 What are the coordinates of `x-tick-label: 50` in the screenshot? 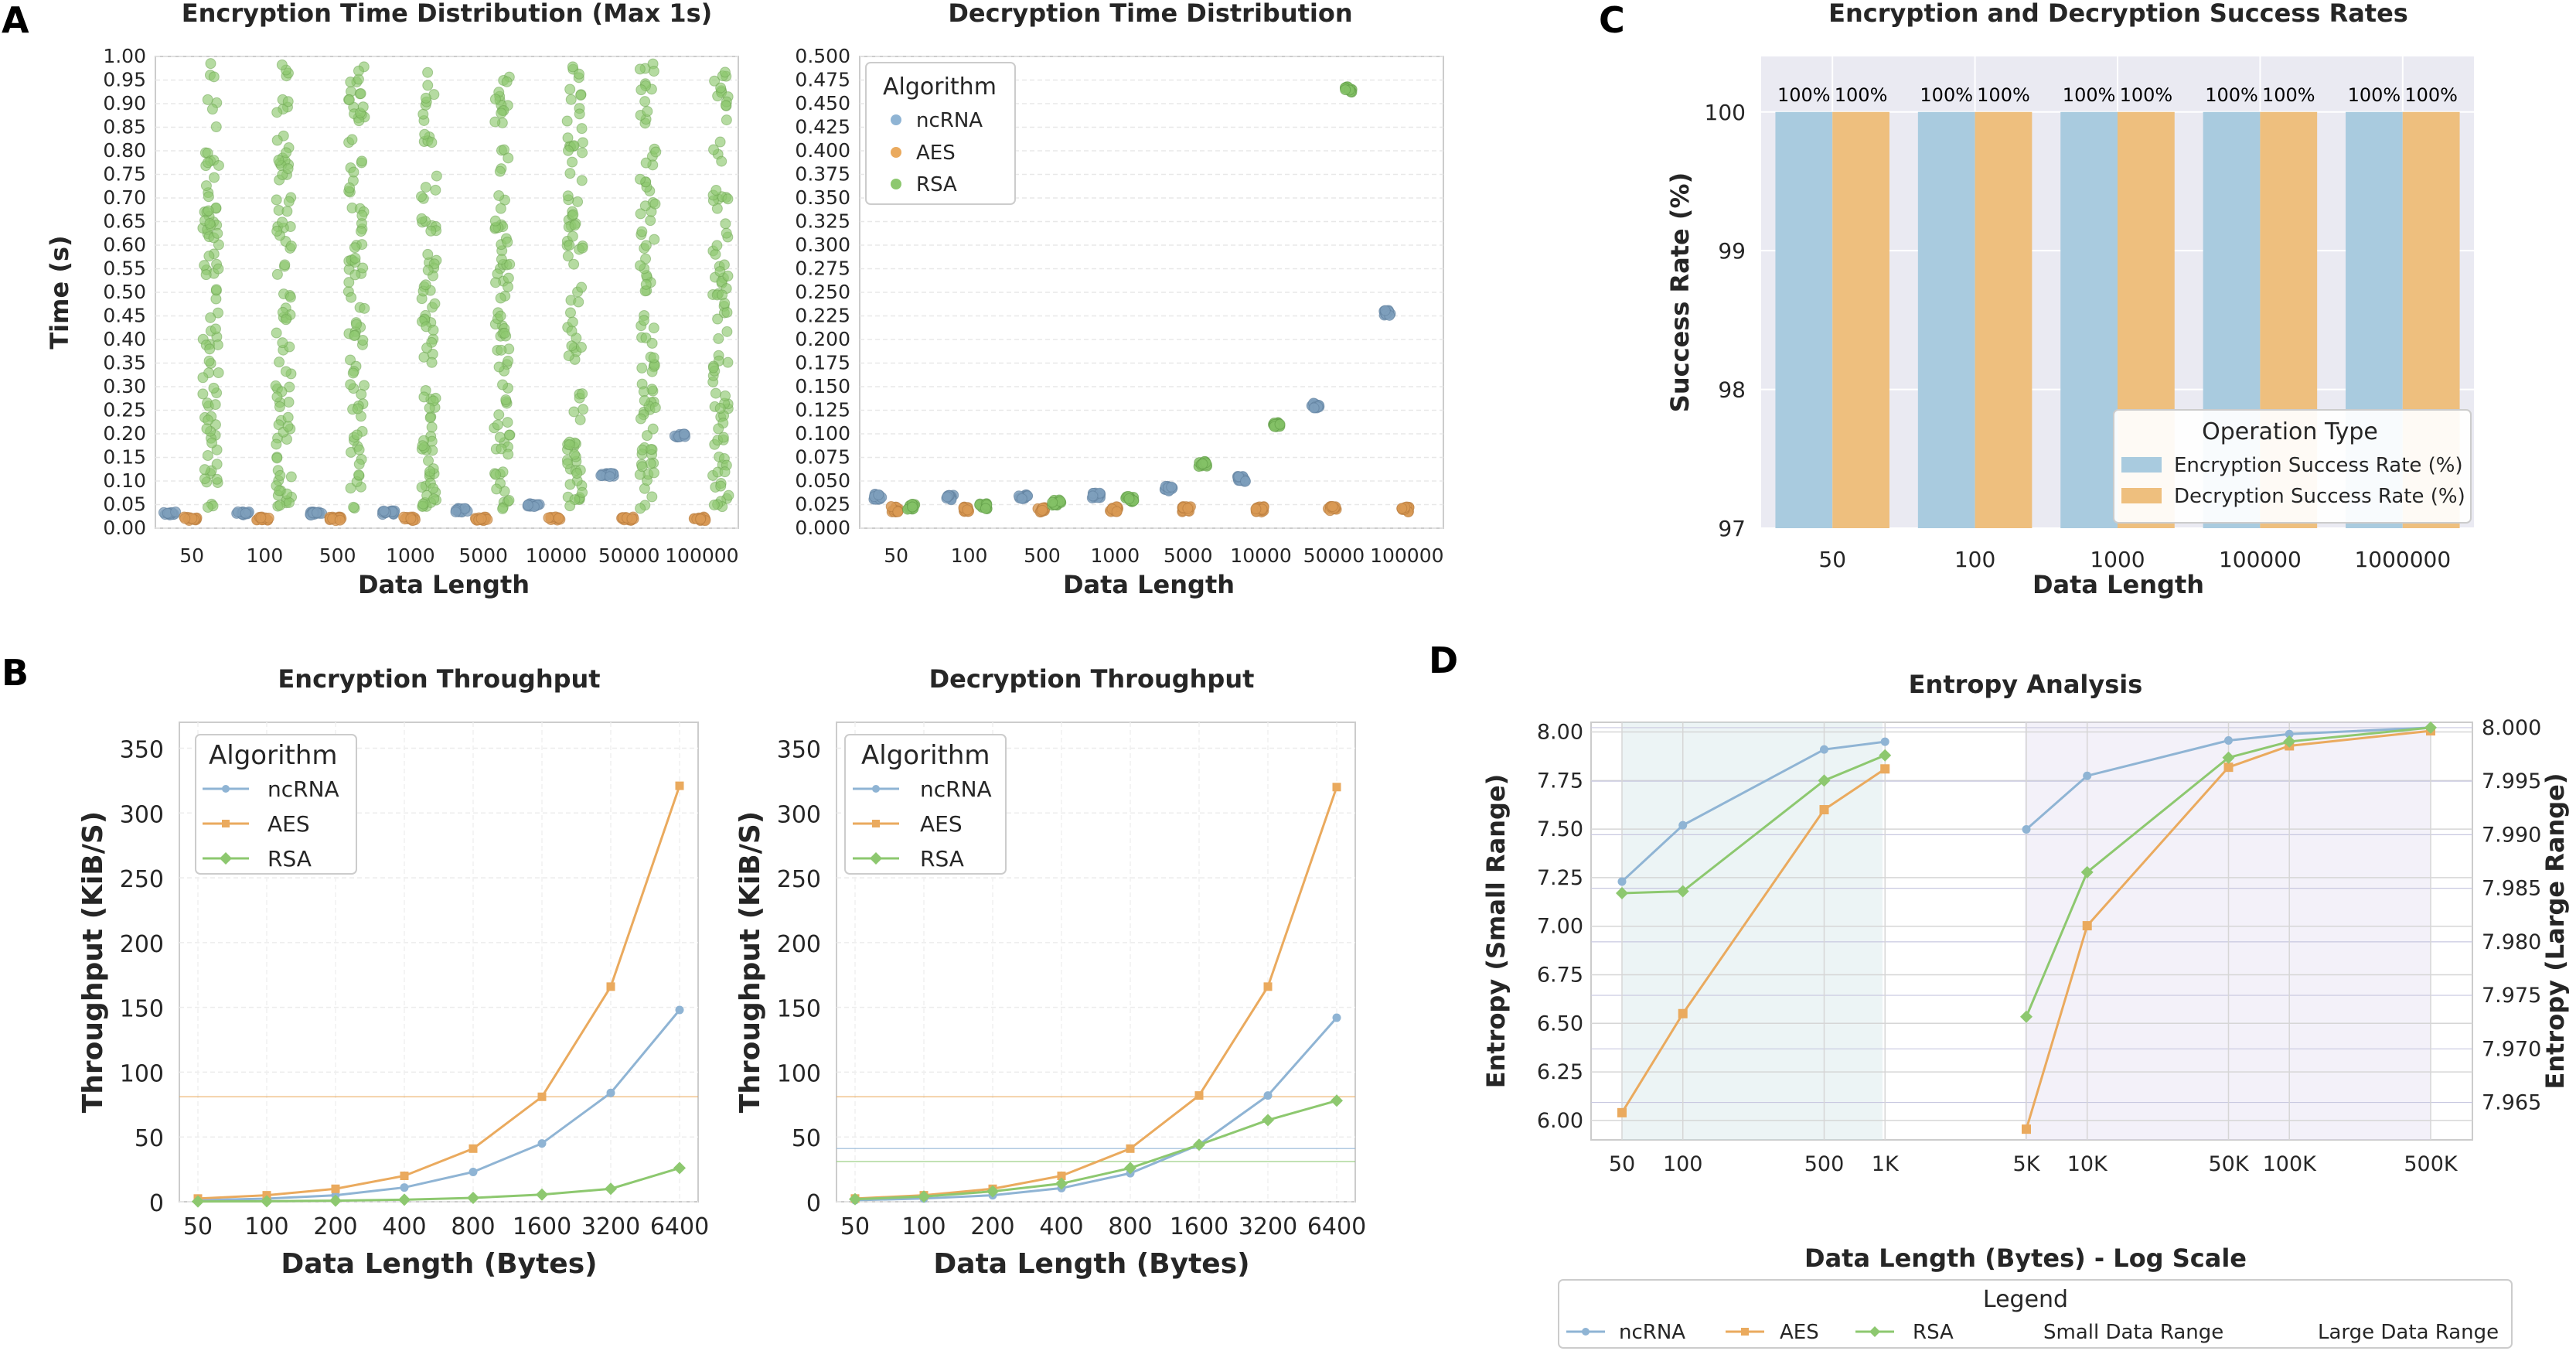 It's located at (896, 555).